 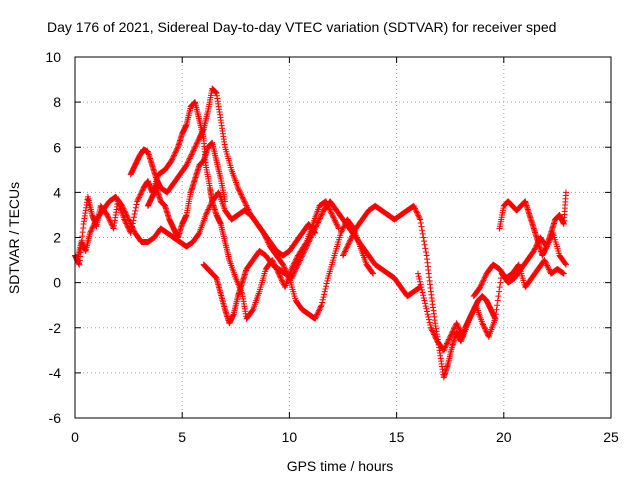 I want to click on x-tick-label: 25, so click(x=611, y=437).